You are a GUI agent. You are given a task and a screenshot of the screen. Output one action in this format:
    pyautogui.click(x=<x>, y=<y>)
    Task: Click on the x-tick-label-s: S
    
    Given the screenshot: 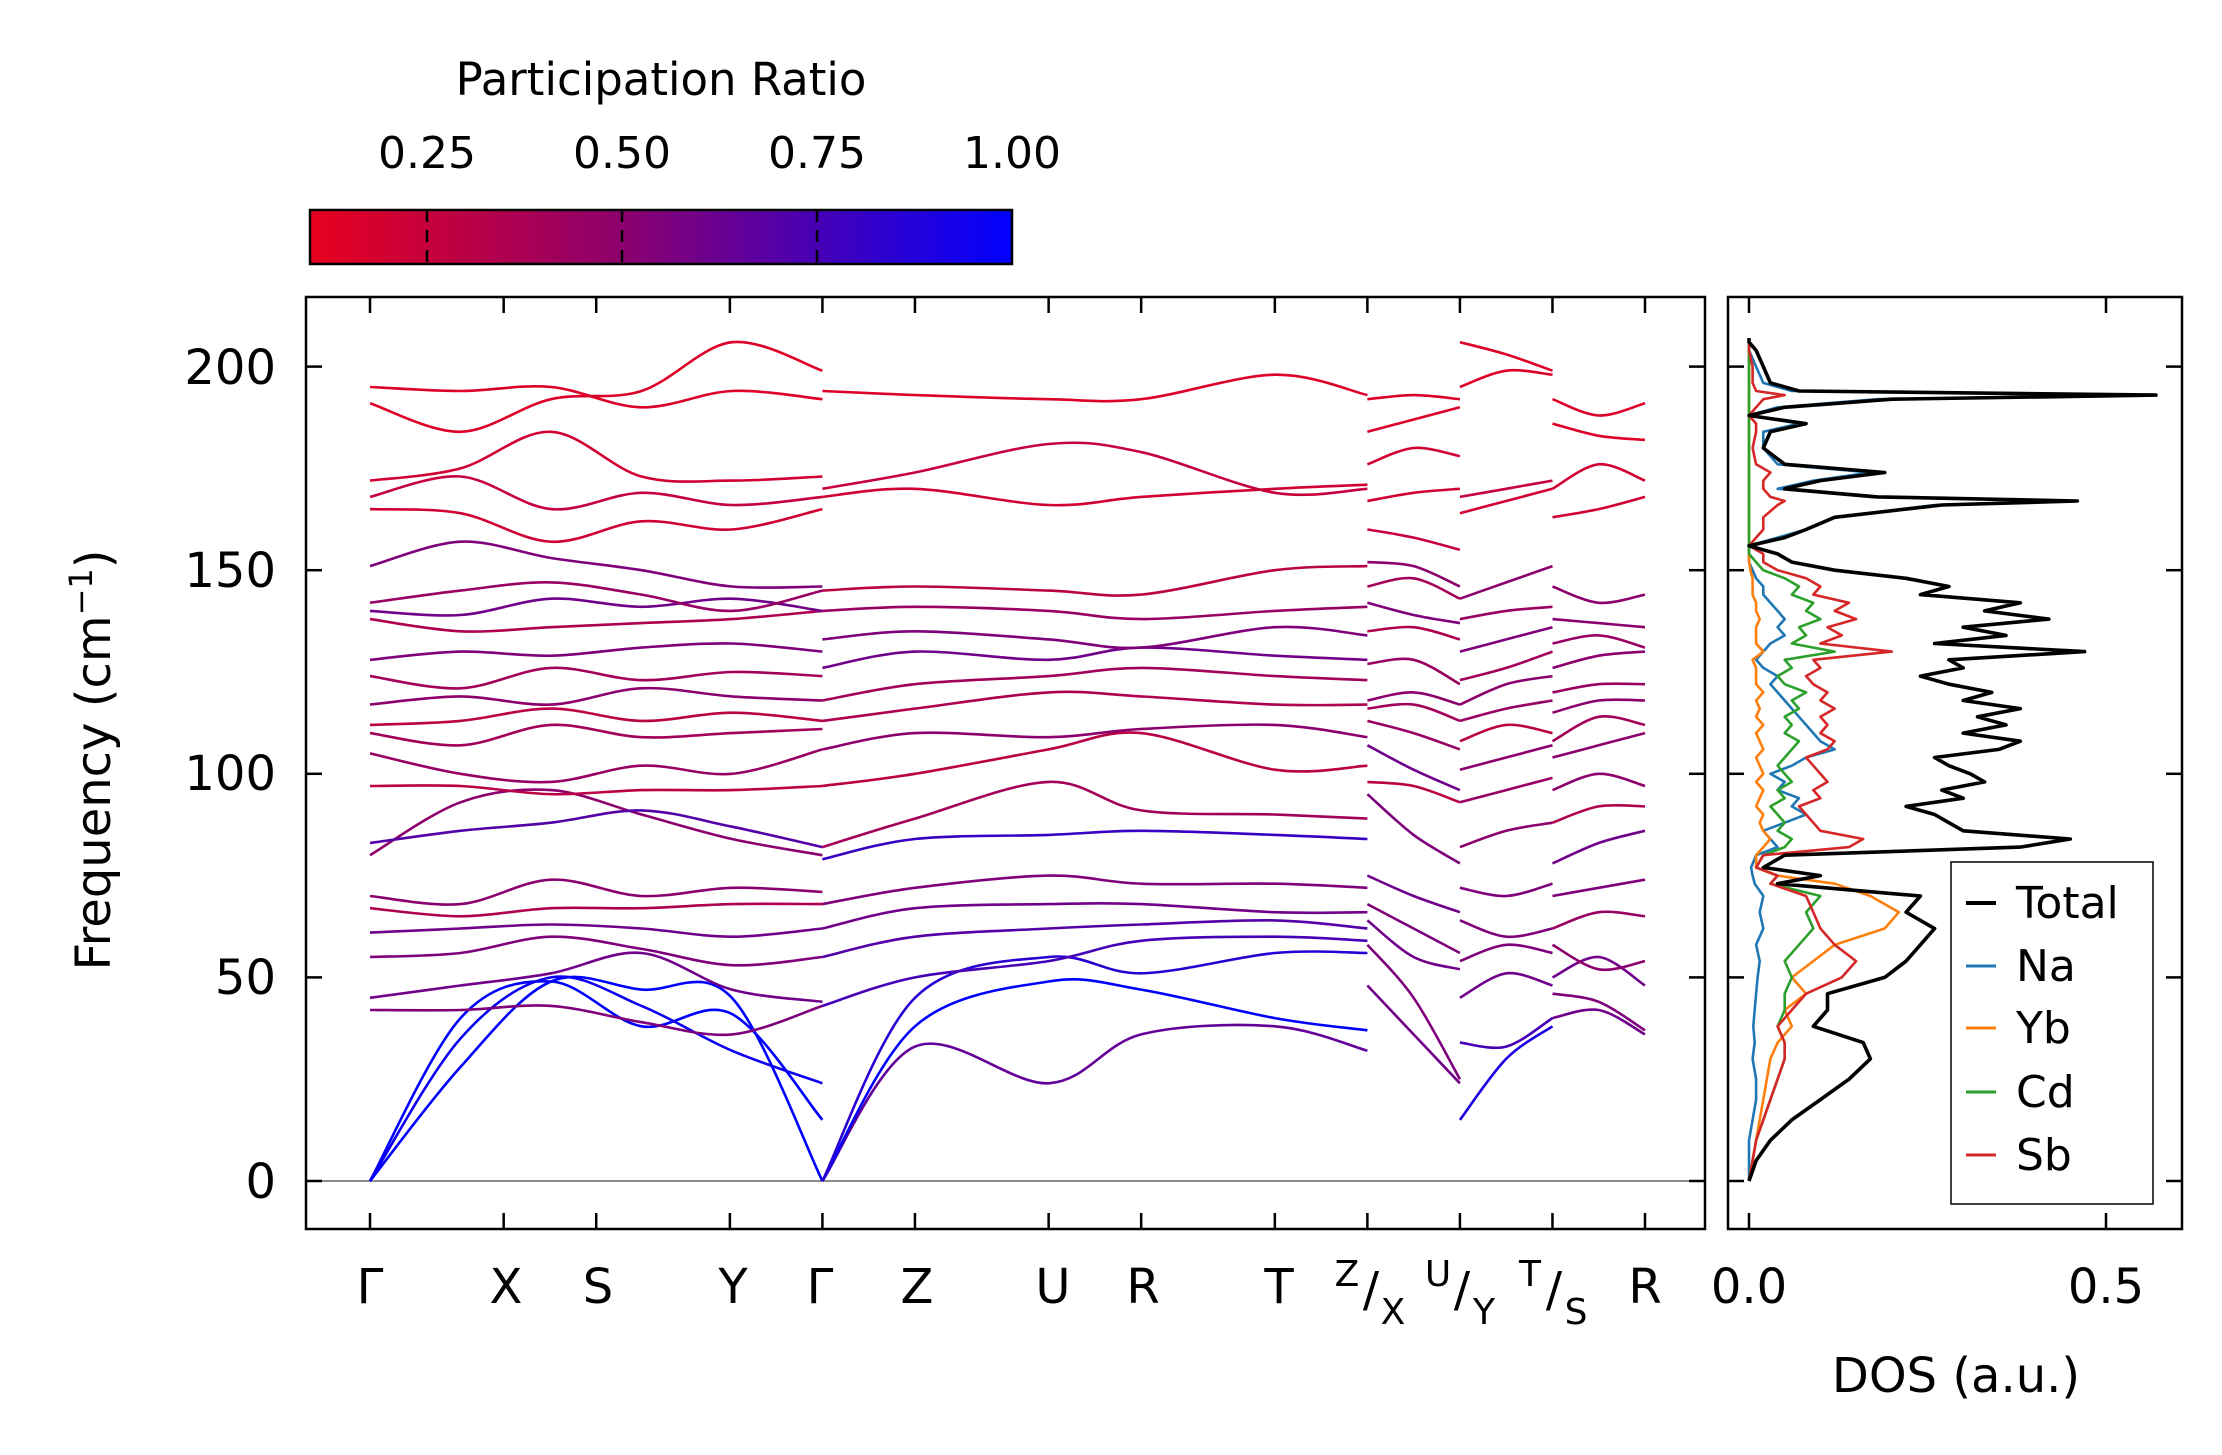 What is the action you would take?
    pyautogui.click(x=598, y=1287)
    